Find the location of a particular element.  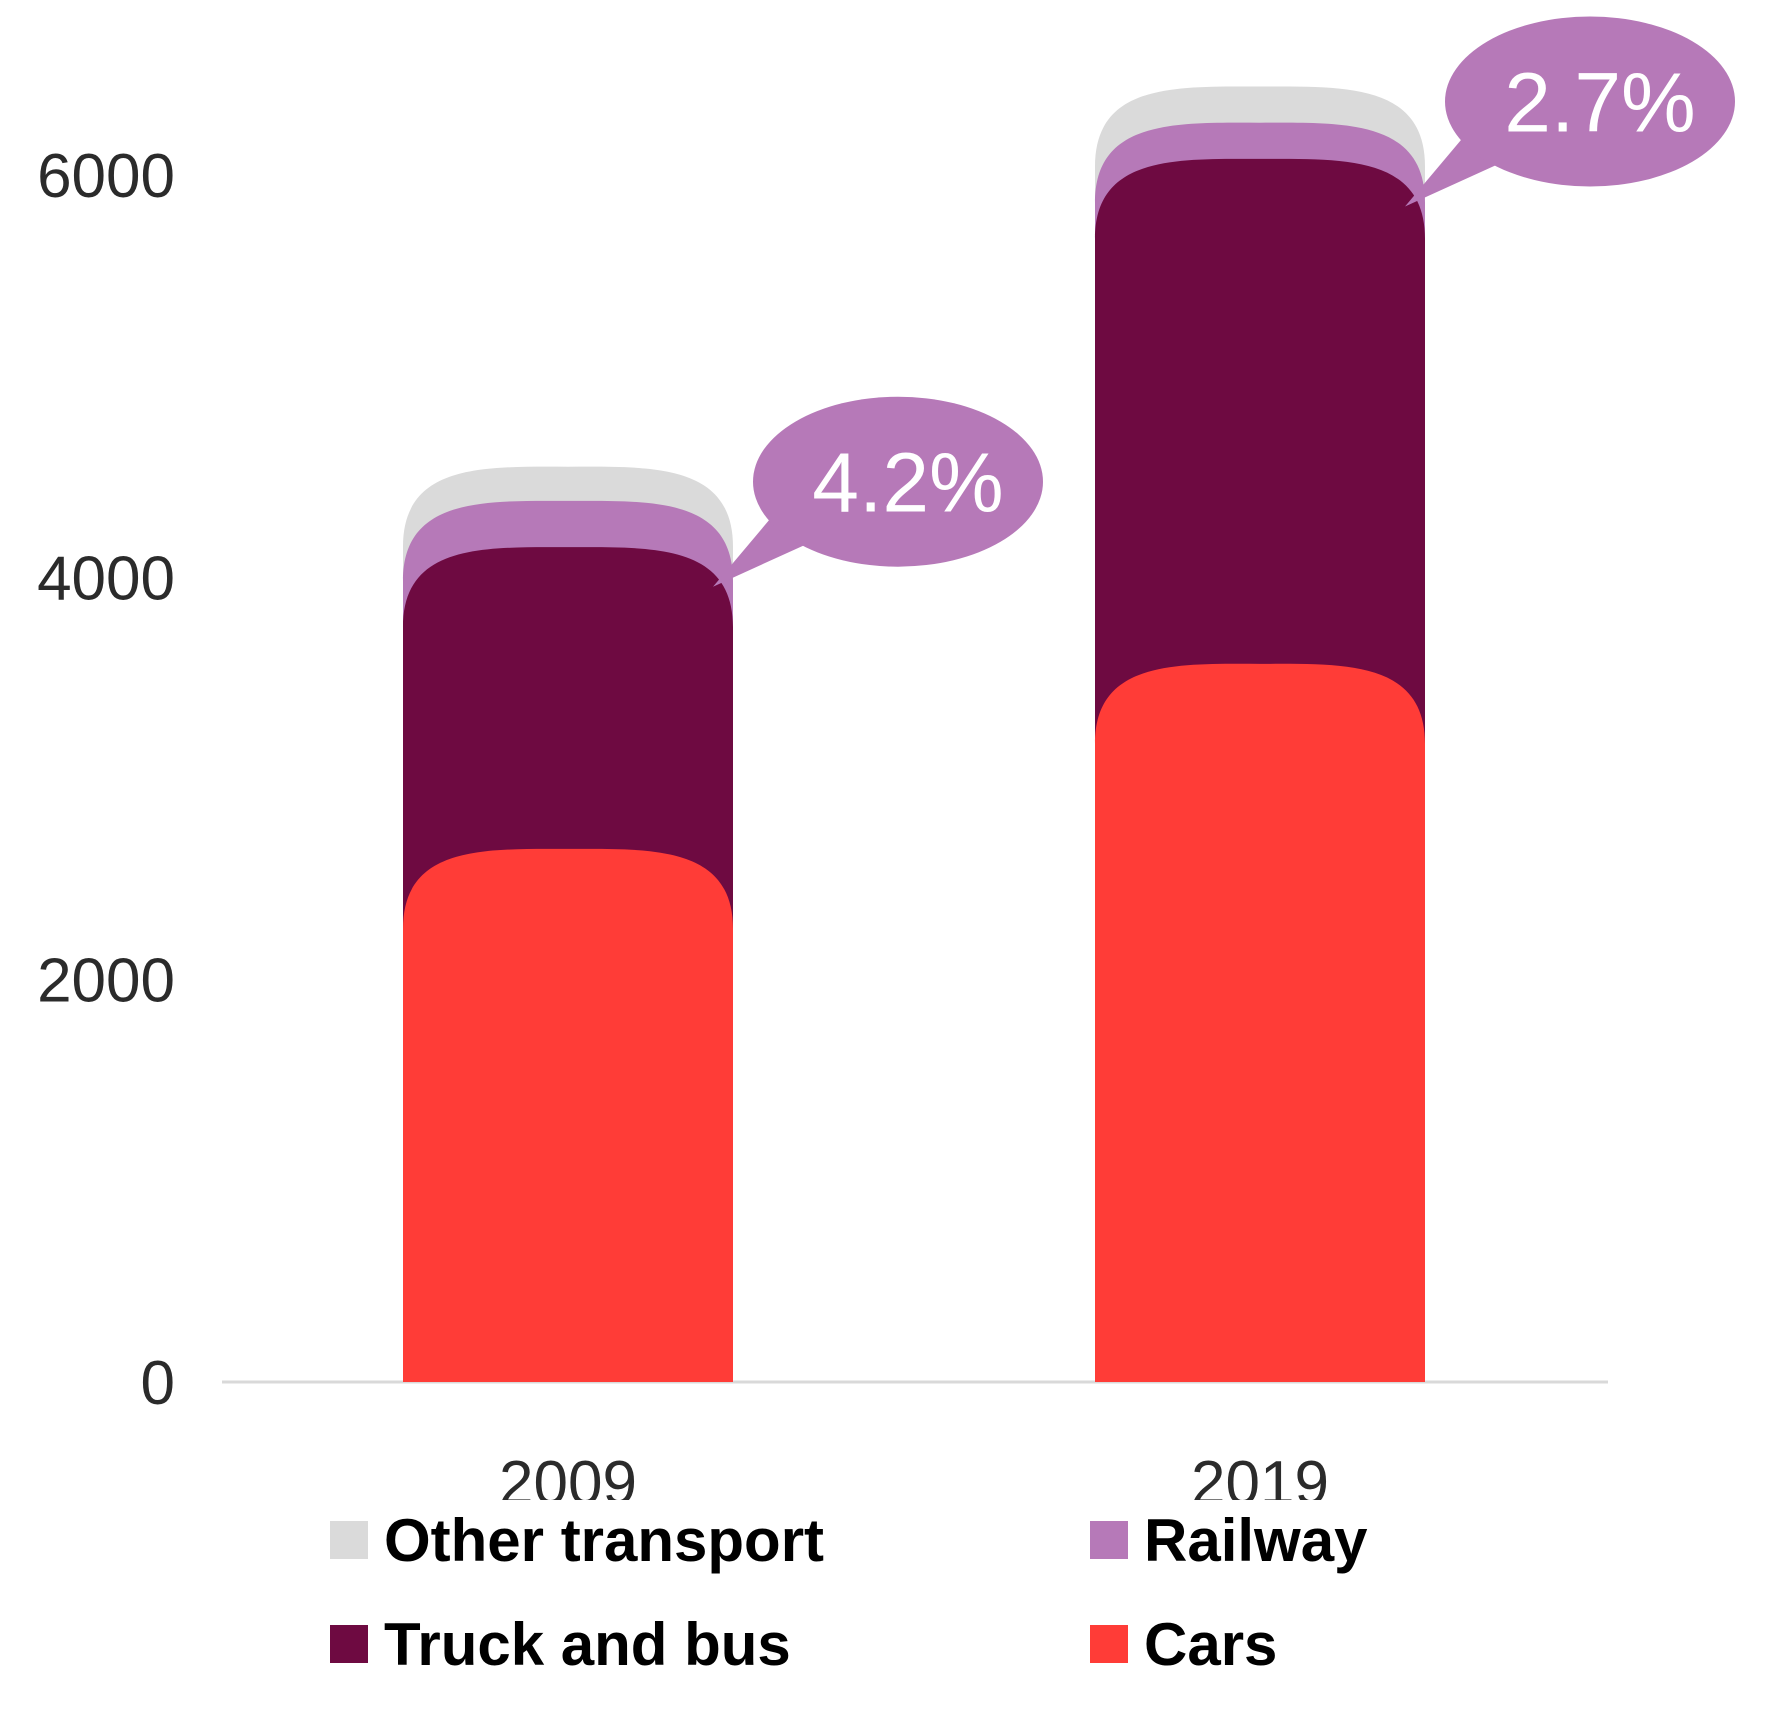

callout-label: 4.2% is located at coordinates (907, 483).